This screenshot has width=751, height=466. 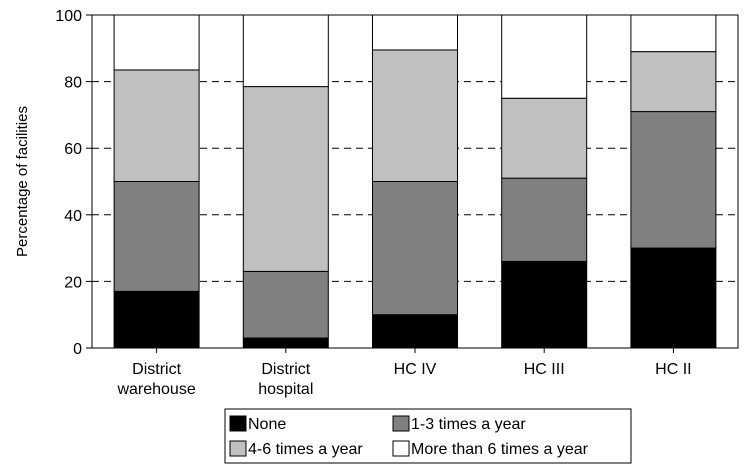 I want to click on y-tick-label: 80, so click(x=73, y=83).